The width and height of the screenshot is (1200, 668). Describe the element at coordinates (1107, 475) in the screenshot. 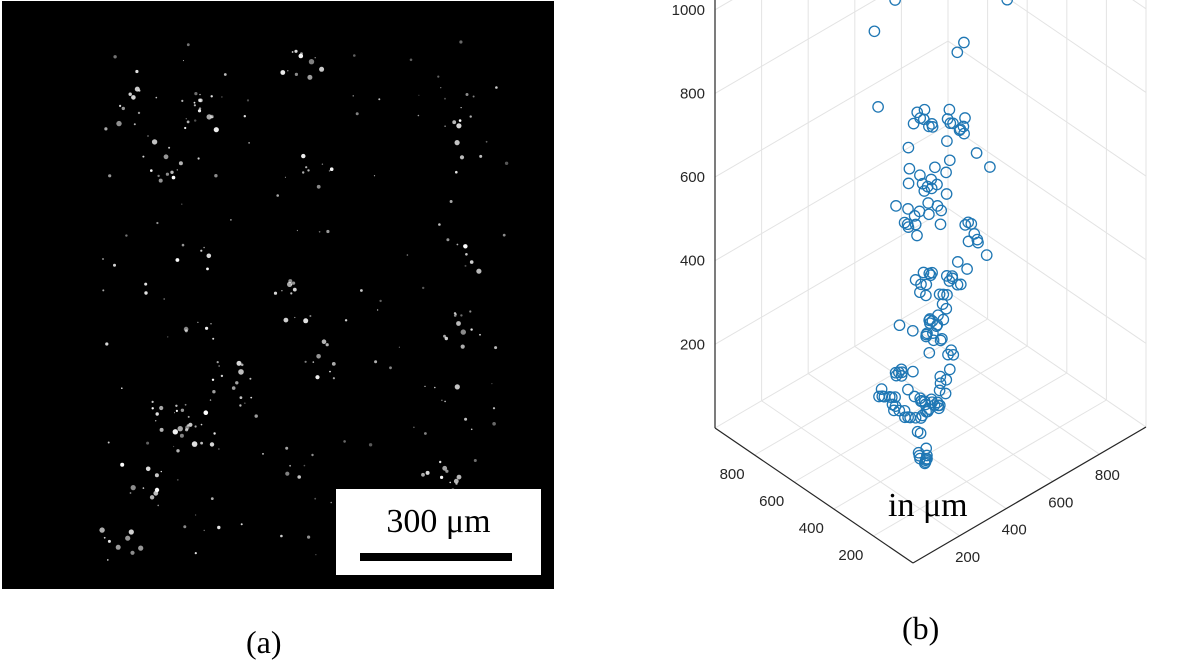

I see `x-tick-label: 800` at that location.